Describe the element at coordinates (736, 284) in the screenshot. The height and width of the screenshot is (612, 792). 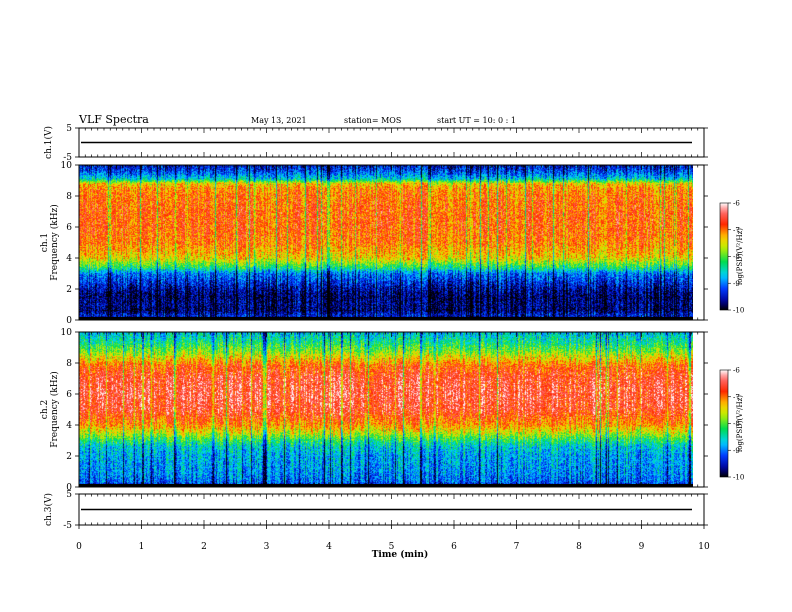
I see `ch1-spec-colorbar-tick-label: -9` at that location.